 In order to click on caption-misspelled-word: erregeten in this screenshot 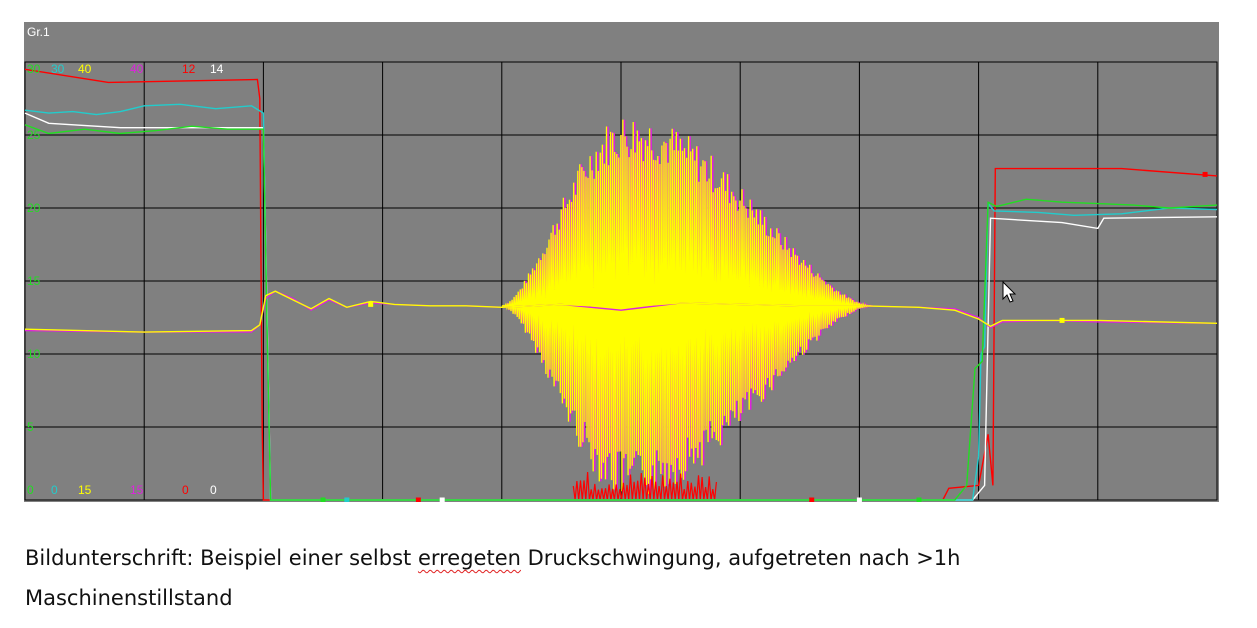, I will do `click(469, 558)`.